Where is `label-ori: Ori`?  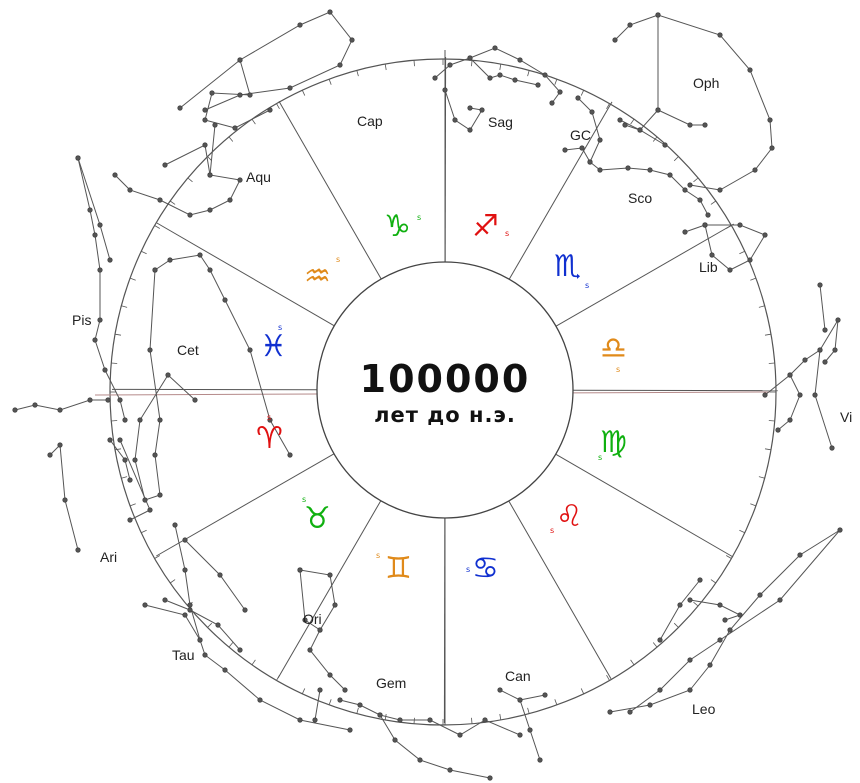
label-ori: Ori is located at coordinates (312, 619).